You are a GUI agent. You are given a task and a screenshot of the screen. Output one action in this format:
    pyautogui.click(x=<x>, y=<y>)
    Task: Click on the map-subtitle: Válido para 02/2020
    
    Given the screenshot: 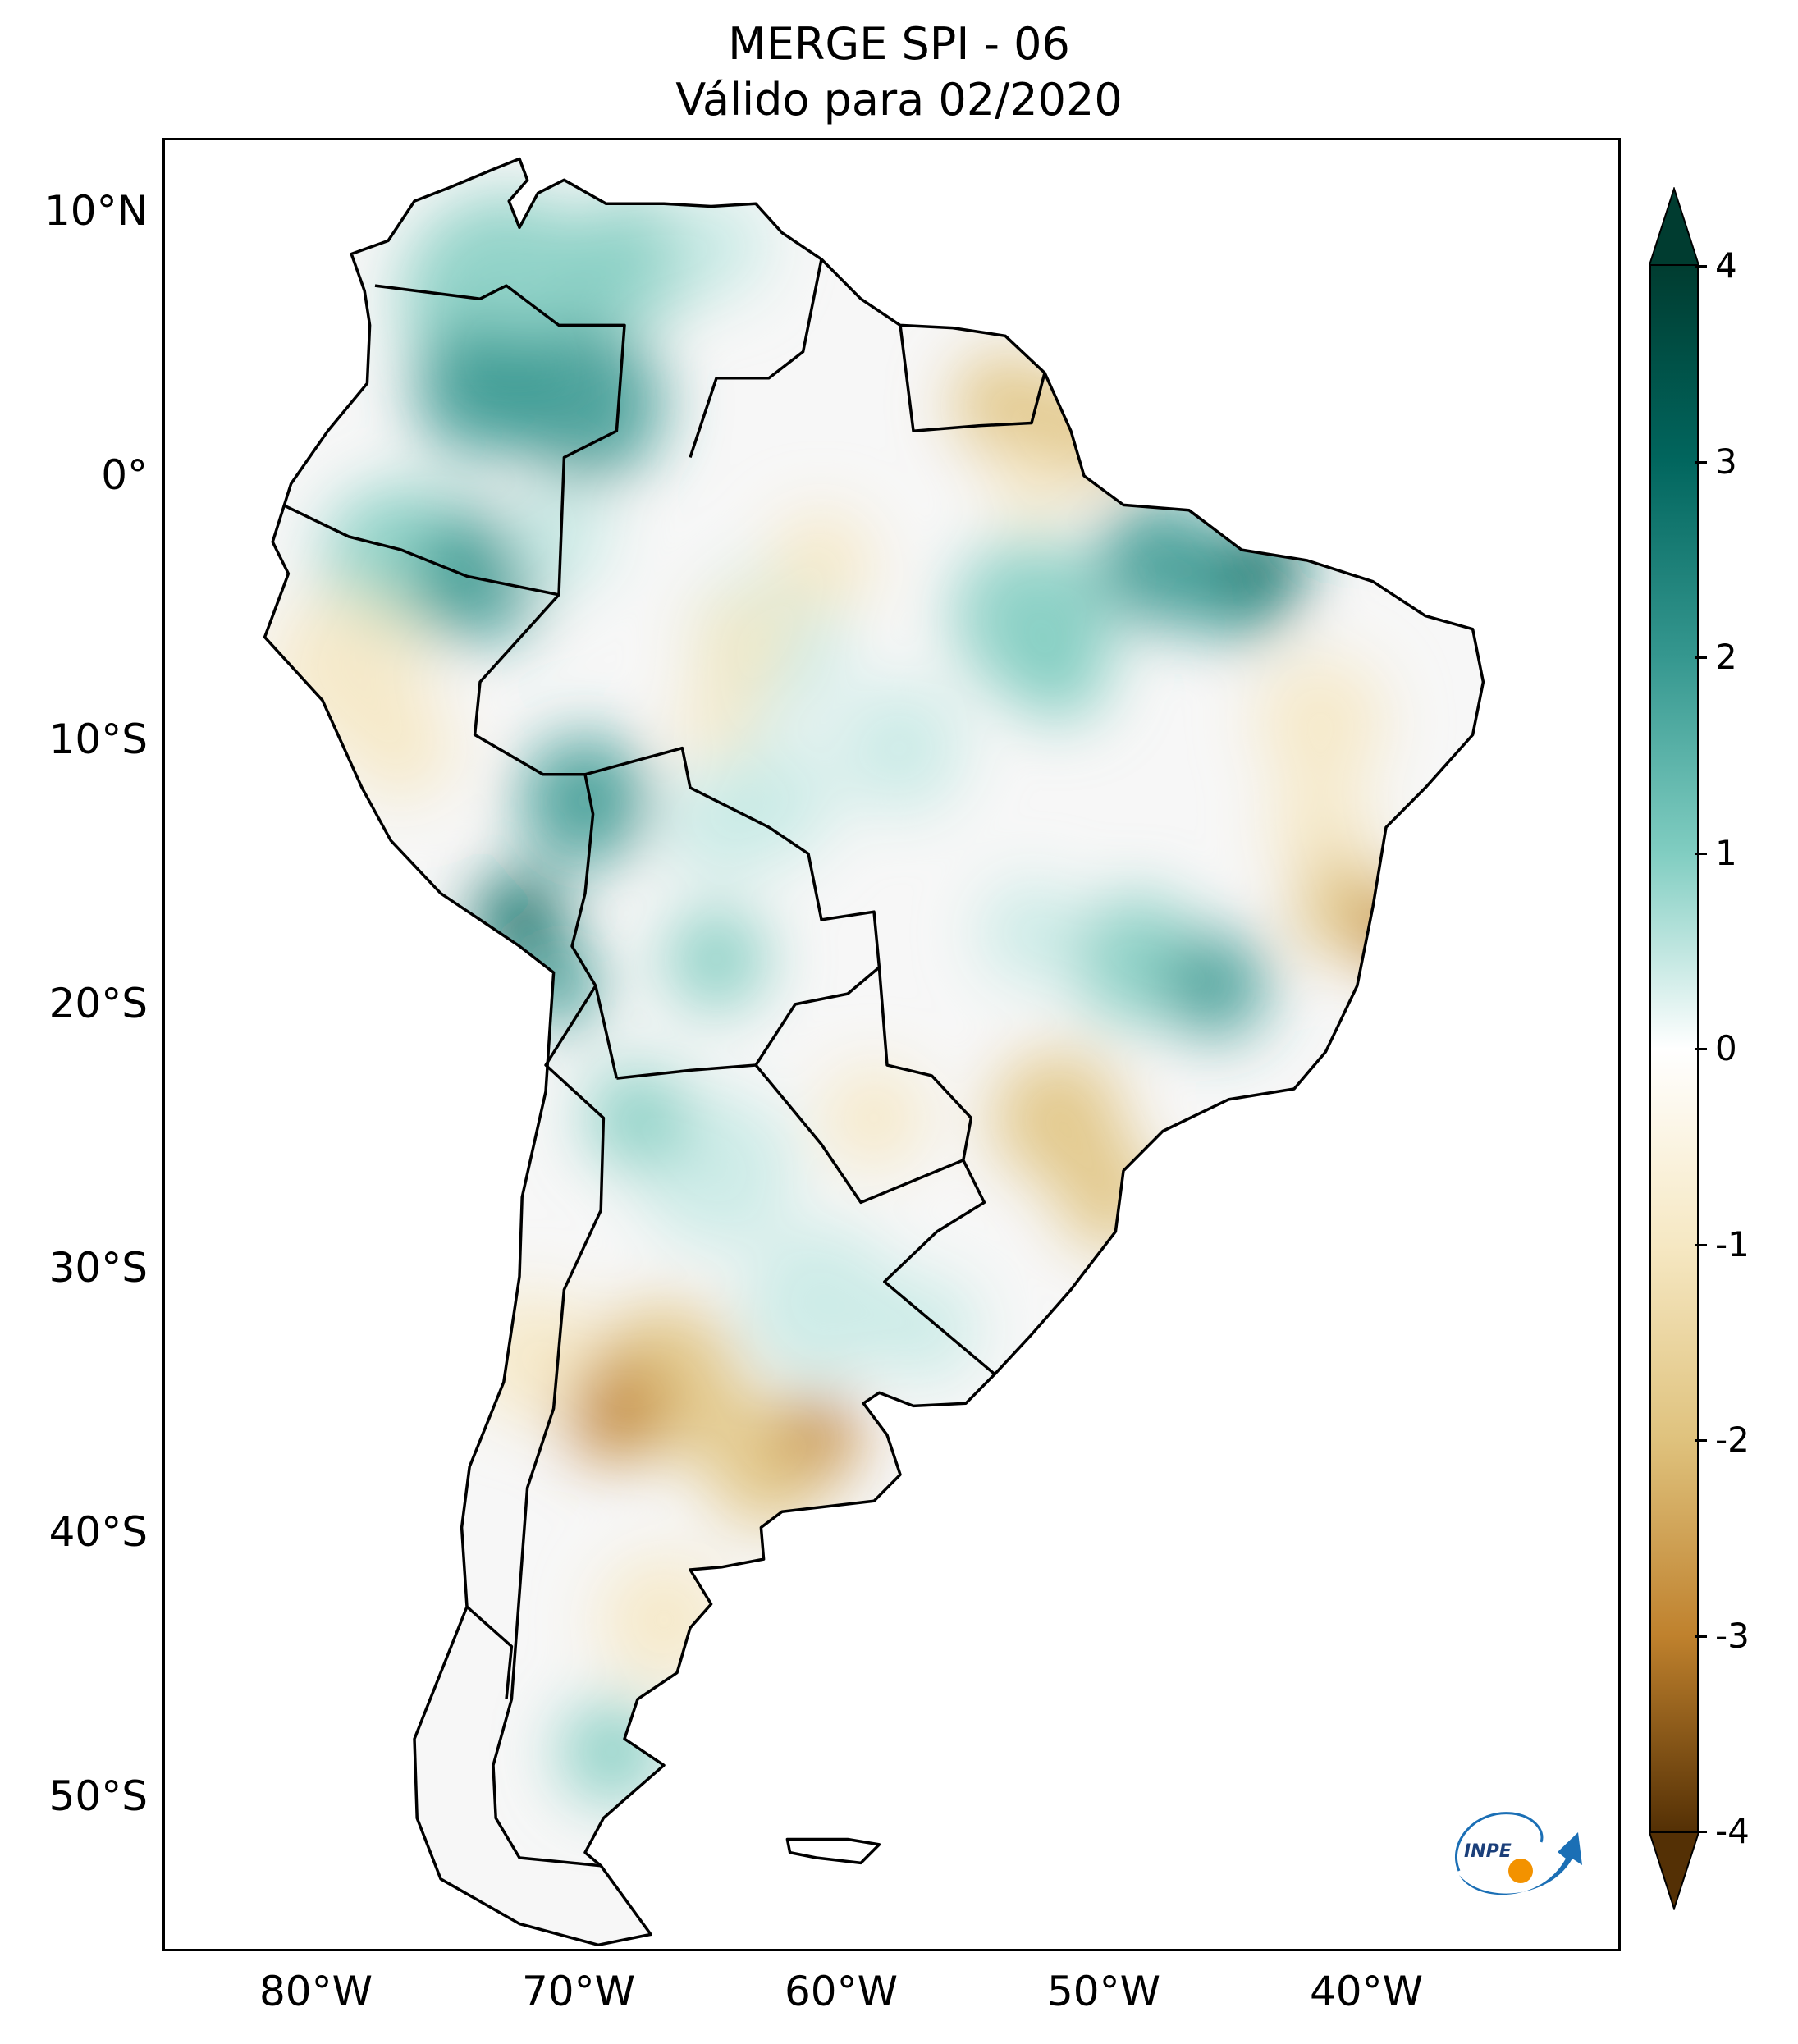 What is the action you would take?
    pyautogui.click(x=899, y=100)
    